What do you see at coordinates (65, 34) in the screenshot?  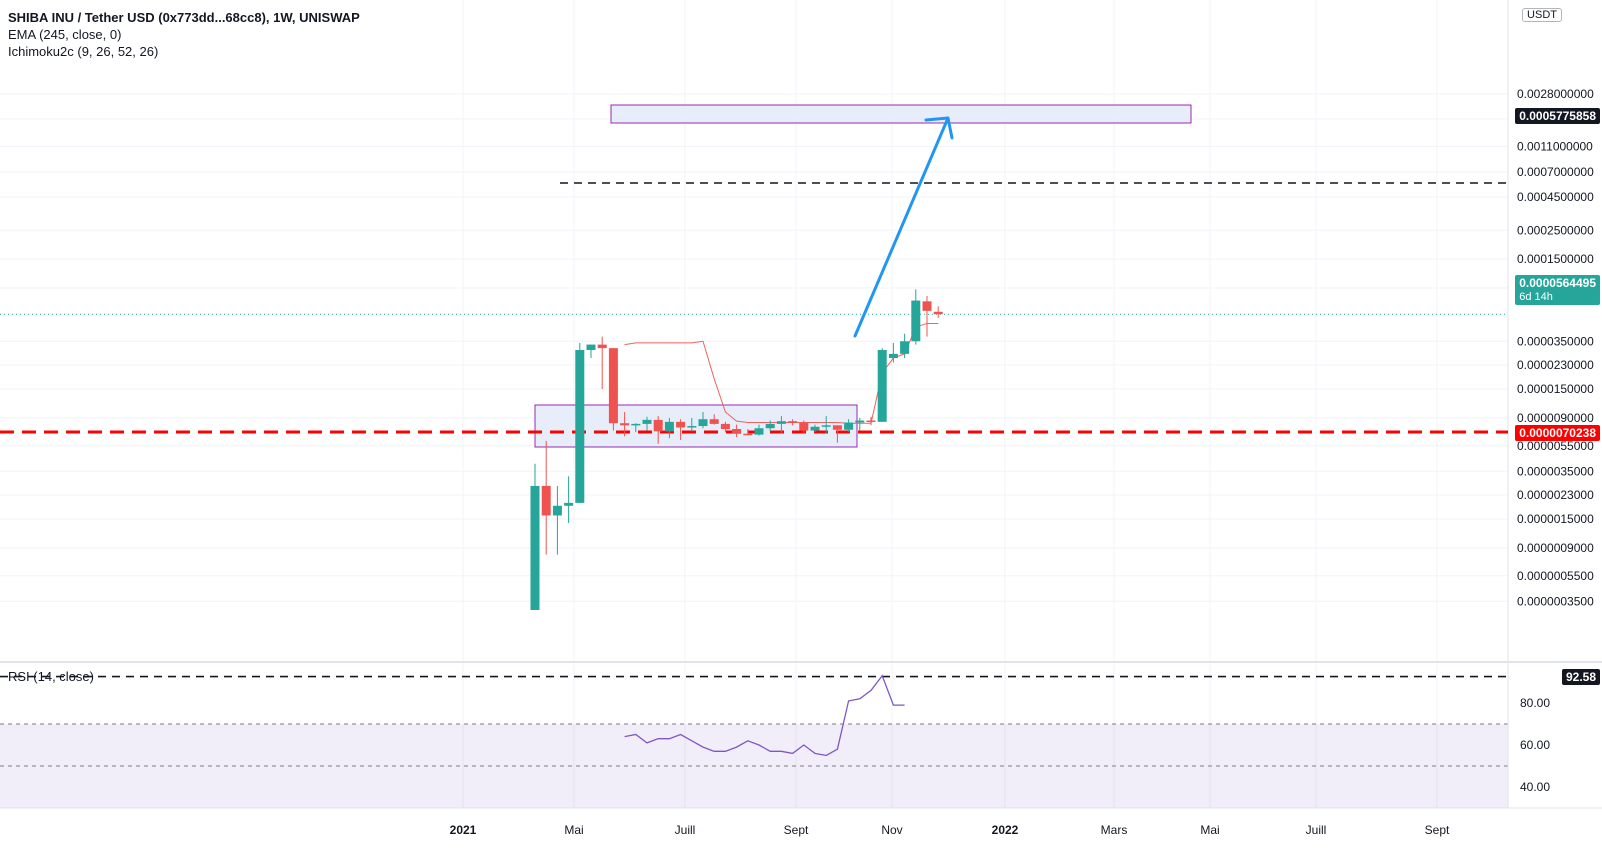 I see `ema-indicator-label: EMA (245, close, 0)` at bounding box center [65, 34].